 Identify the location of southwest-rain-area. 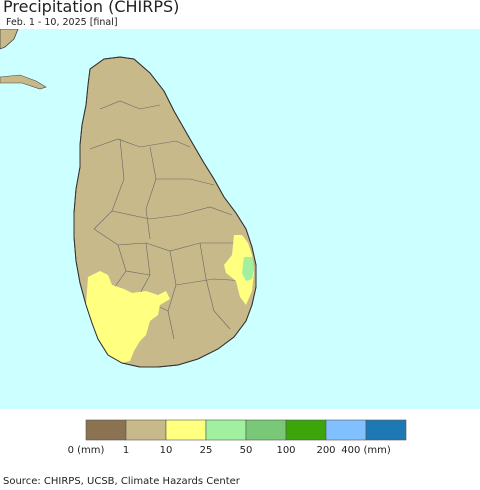
(128, 317).